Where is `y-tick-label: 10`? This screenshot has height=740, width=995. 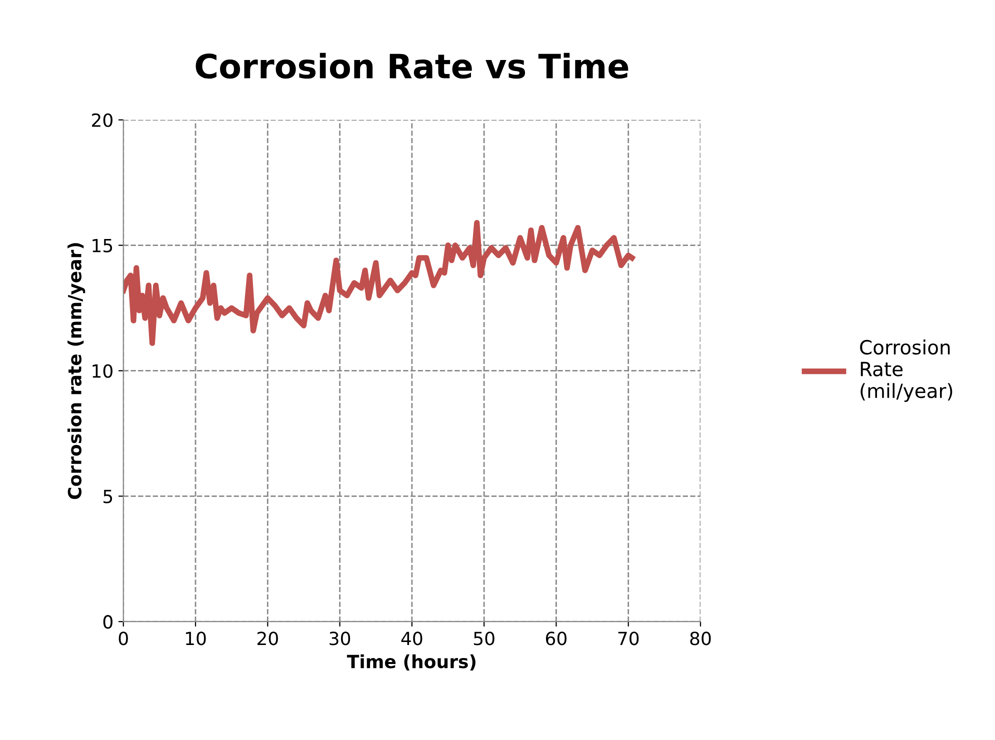 y-tick-label: 10 is located at coordinates (102, 371).